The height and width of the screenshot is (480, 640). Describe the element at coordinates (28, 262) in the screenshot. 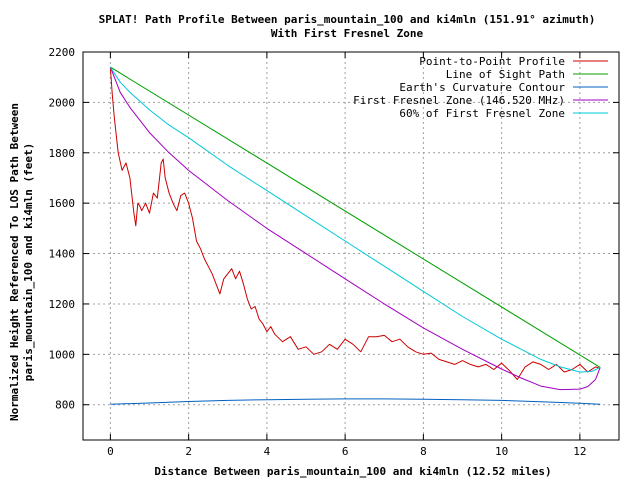

I see `y-axis-label-line2: paris_mountain_100 and ki4mln (feet)` at that location.